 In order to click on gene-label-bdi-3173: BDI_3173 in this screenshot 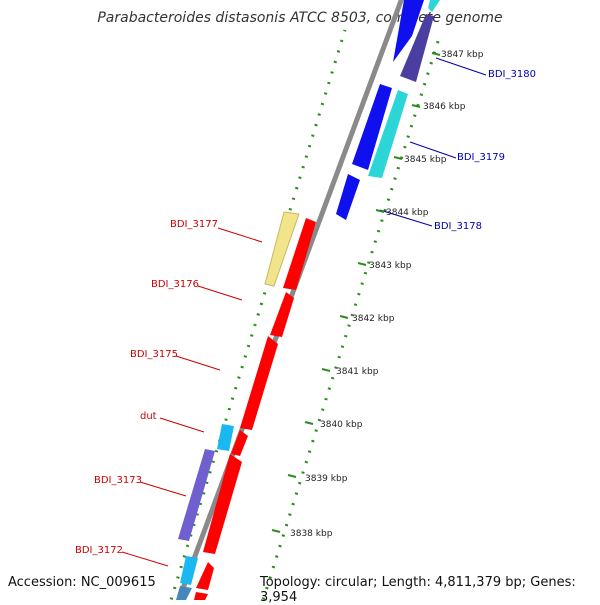, I will do `click(118, 480)`.